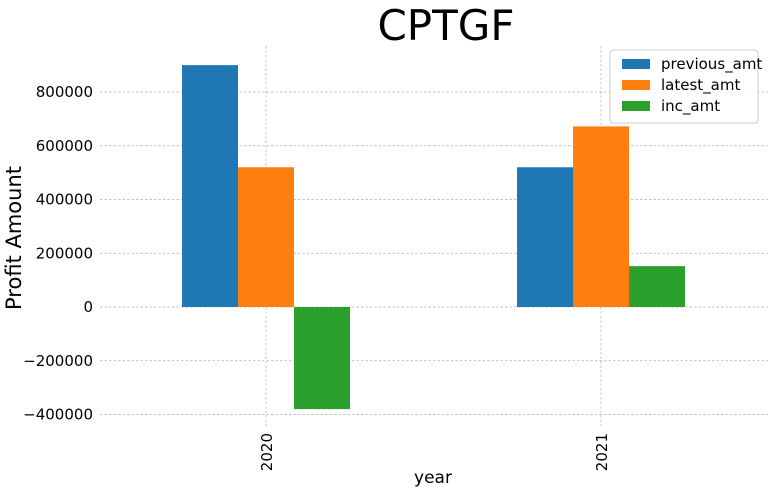  What do you see at coordinates (64, 146) in the screenshot?
I see `y-tick-label: 600000` at bounding box center [64, 146].